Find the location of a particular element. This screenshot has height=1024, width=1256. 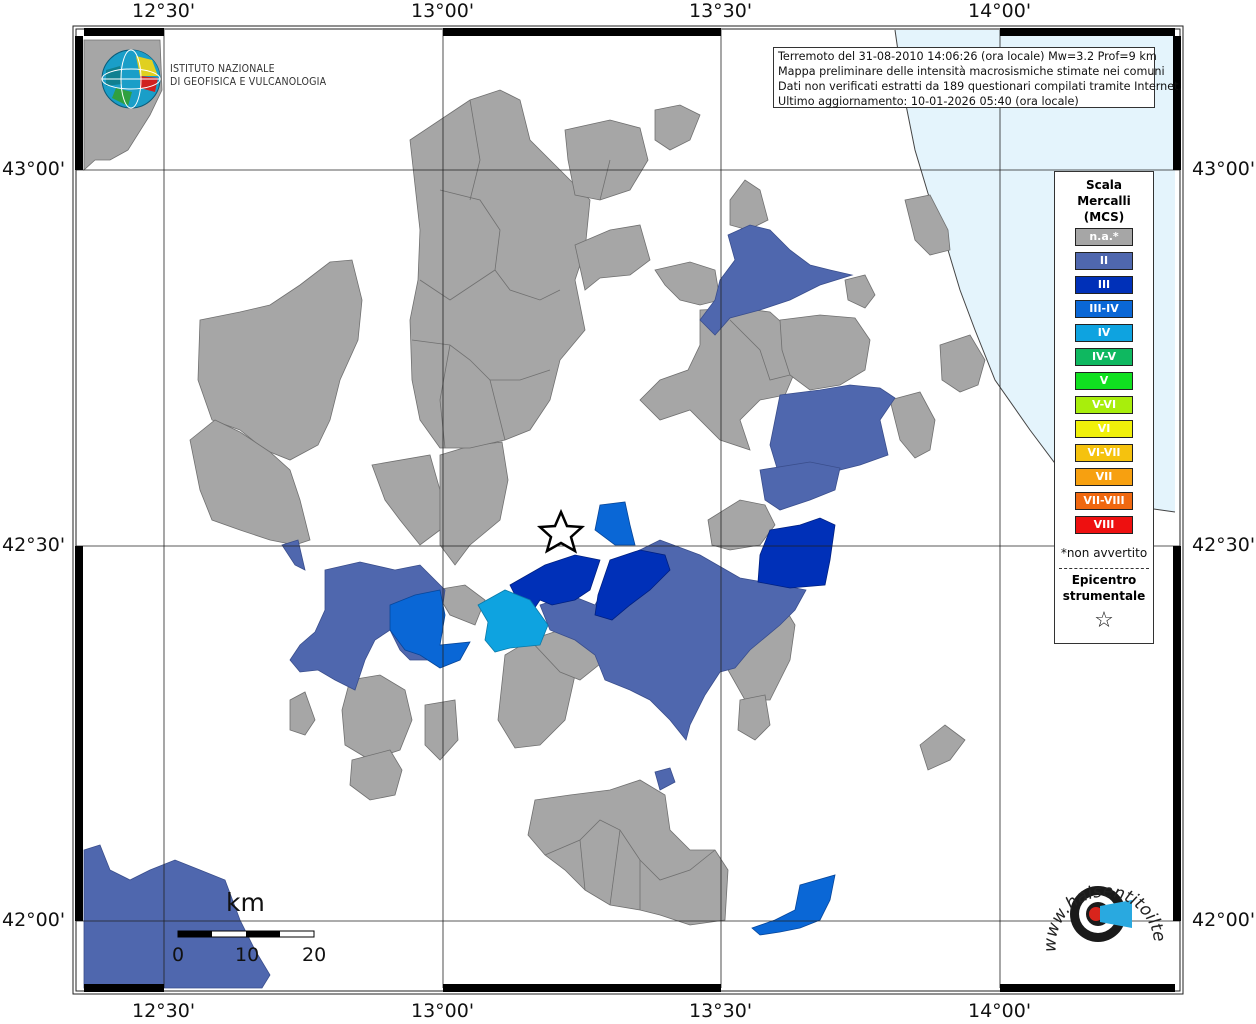

lon-label-bottom: 13°00' is located at coordinates (443, 1011).